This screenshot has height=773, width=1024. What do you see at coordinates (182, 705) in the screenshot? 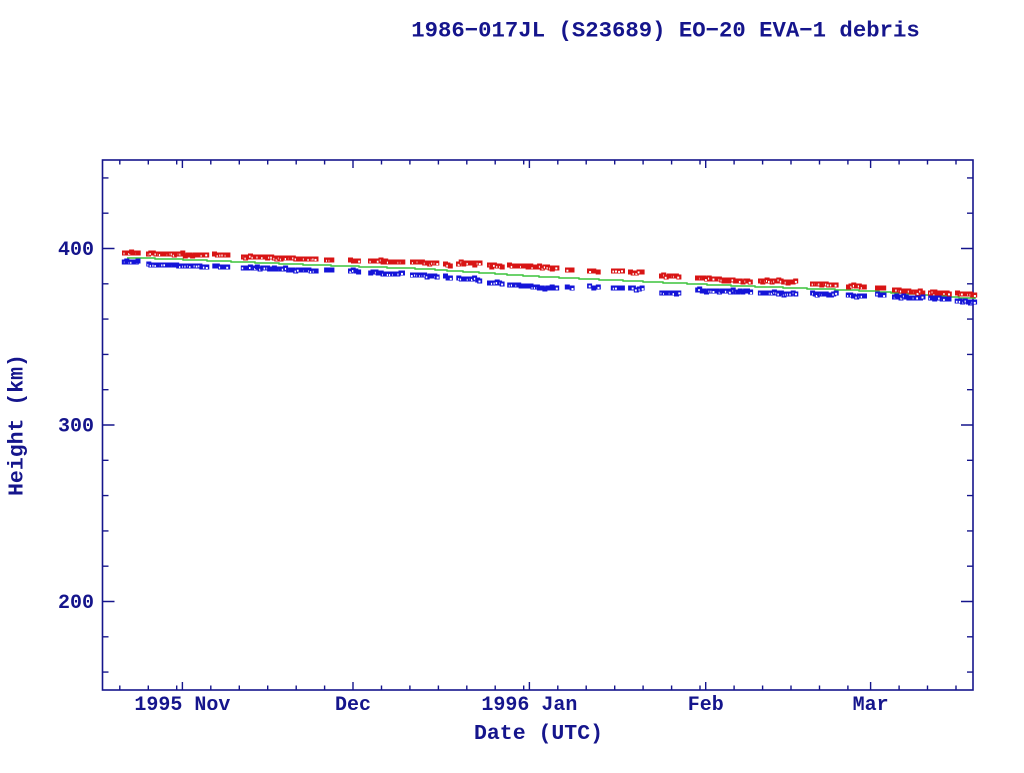
I see `svg-text: 1995 Nov` at bounding box center [182, 705].